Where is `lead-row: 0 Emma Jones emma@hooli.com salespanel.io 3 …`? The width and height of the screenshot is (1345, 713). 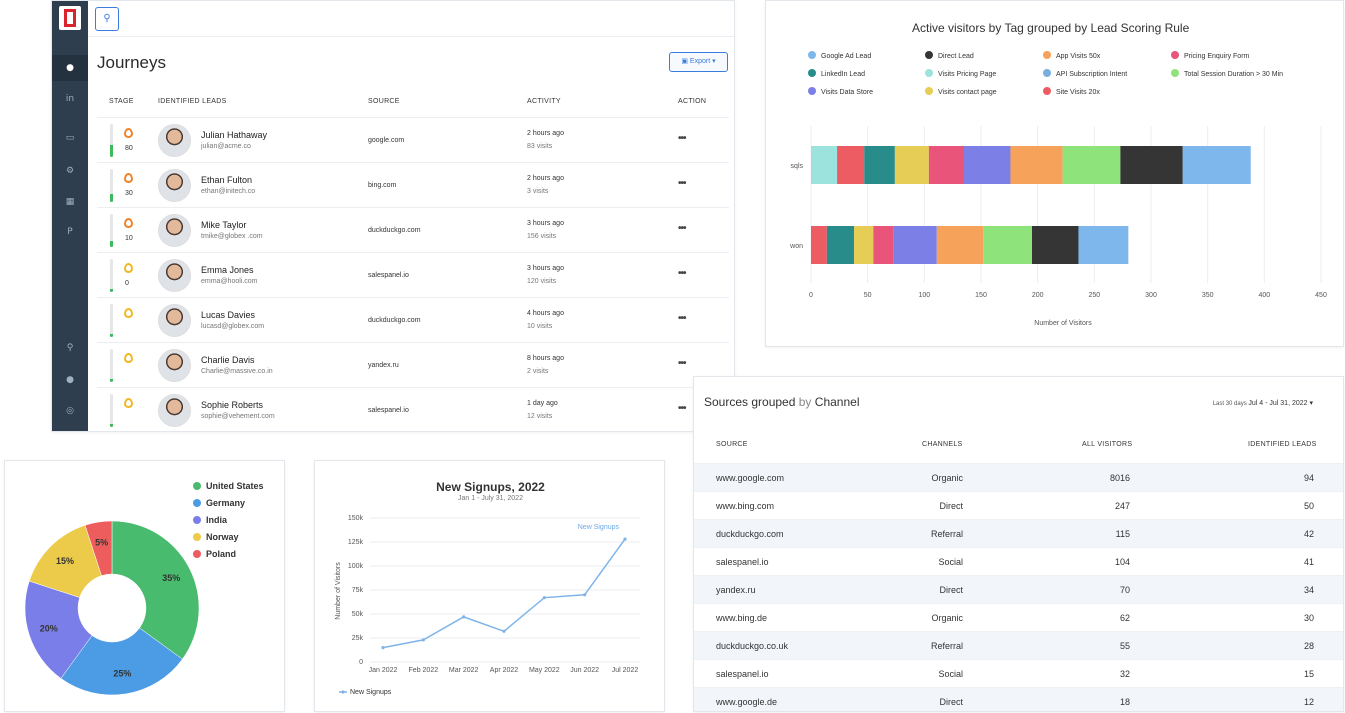
lead-row: 0 Emma Jones emma@hooli.com salespanel.io 3 … is located at coordinates (413, 274).